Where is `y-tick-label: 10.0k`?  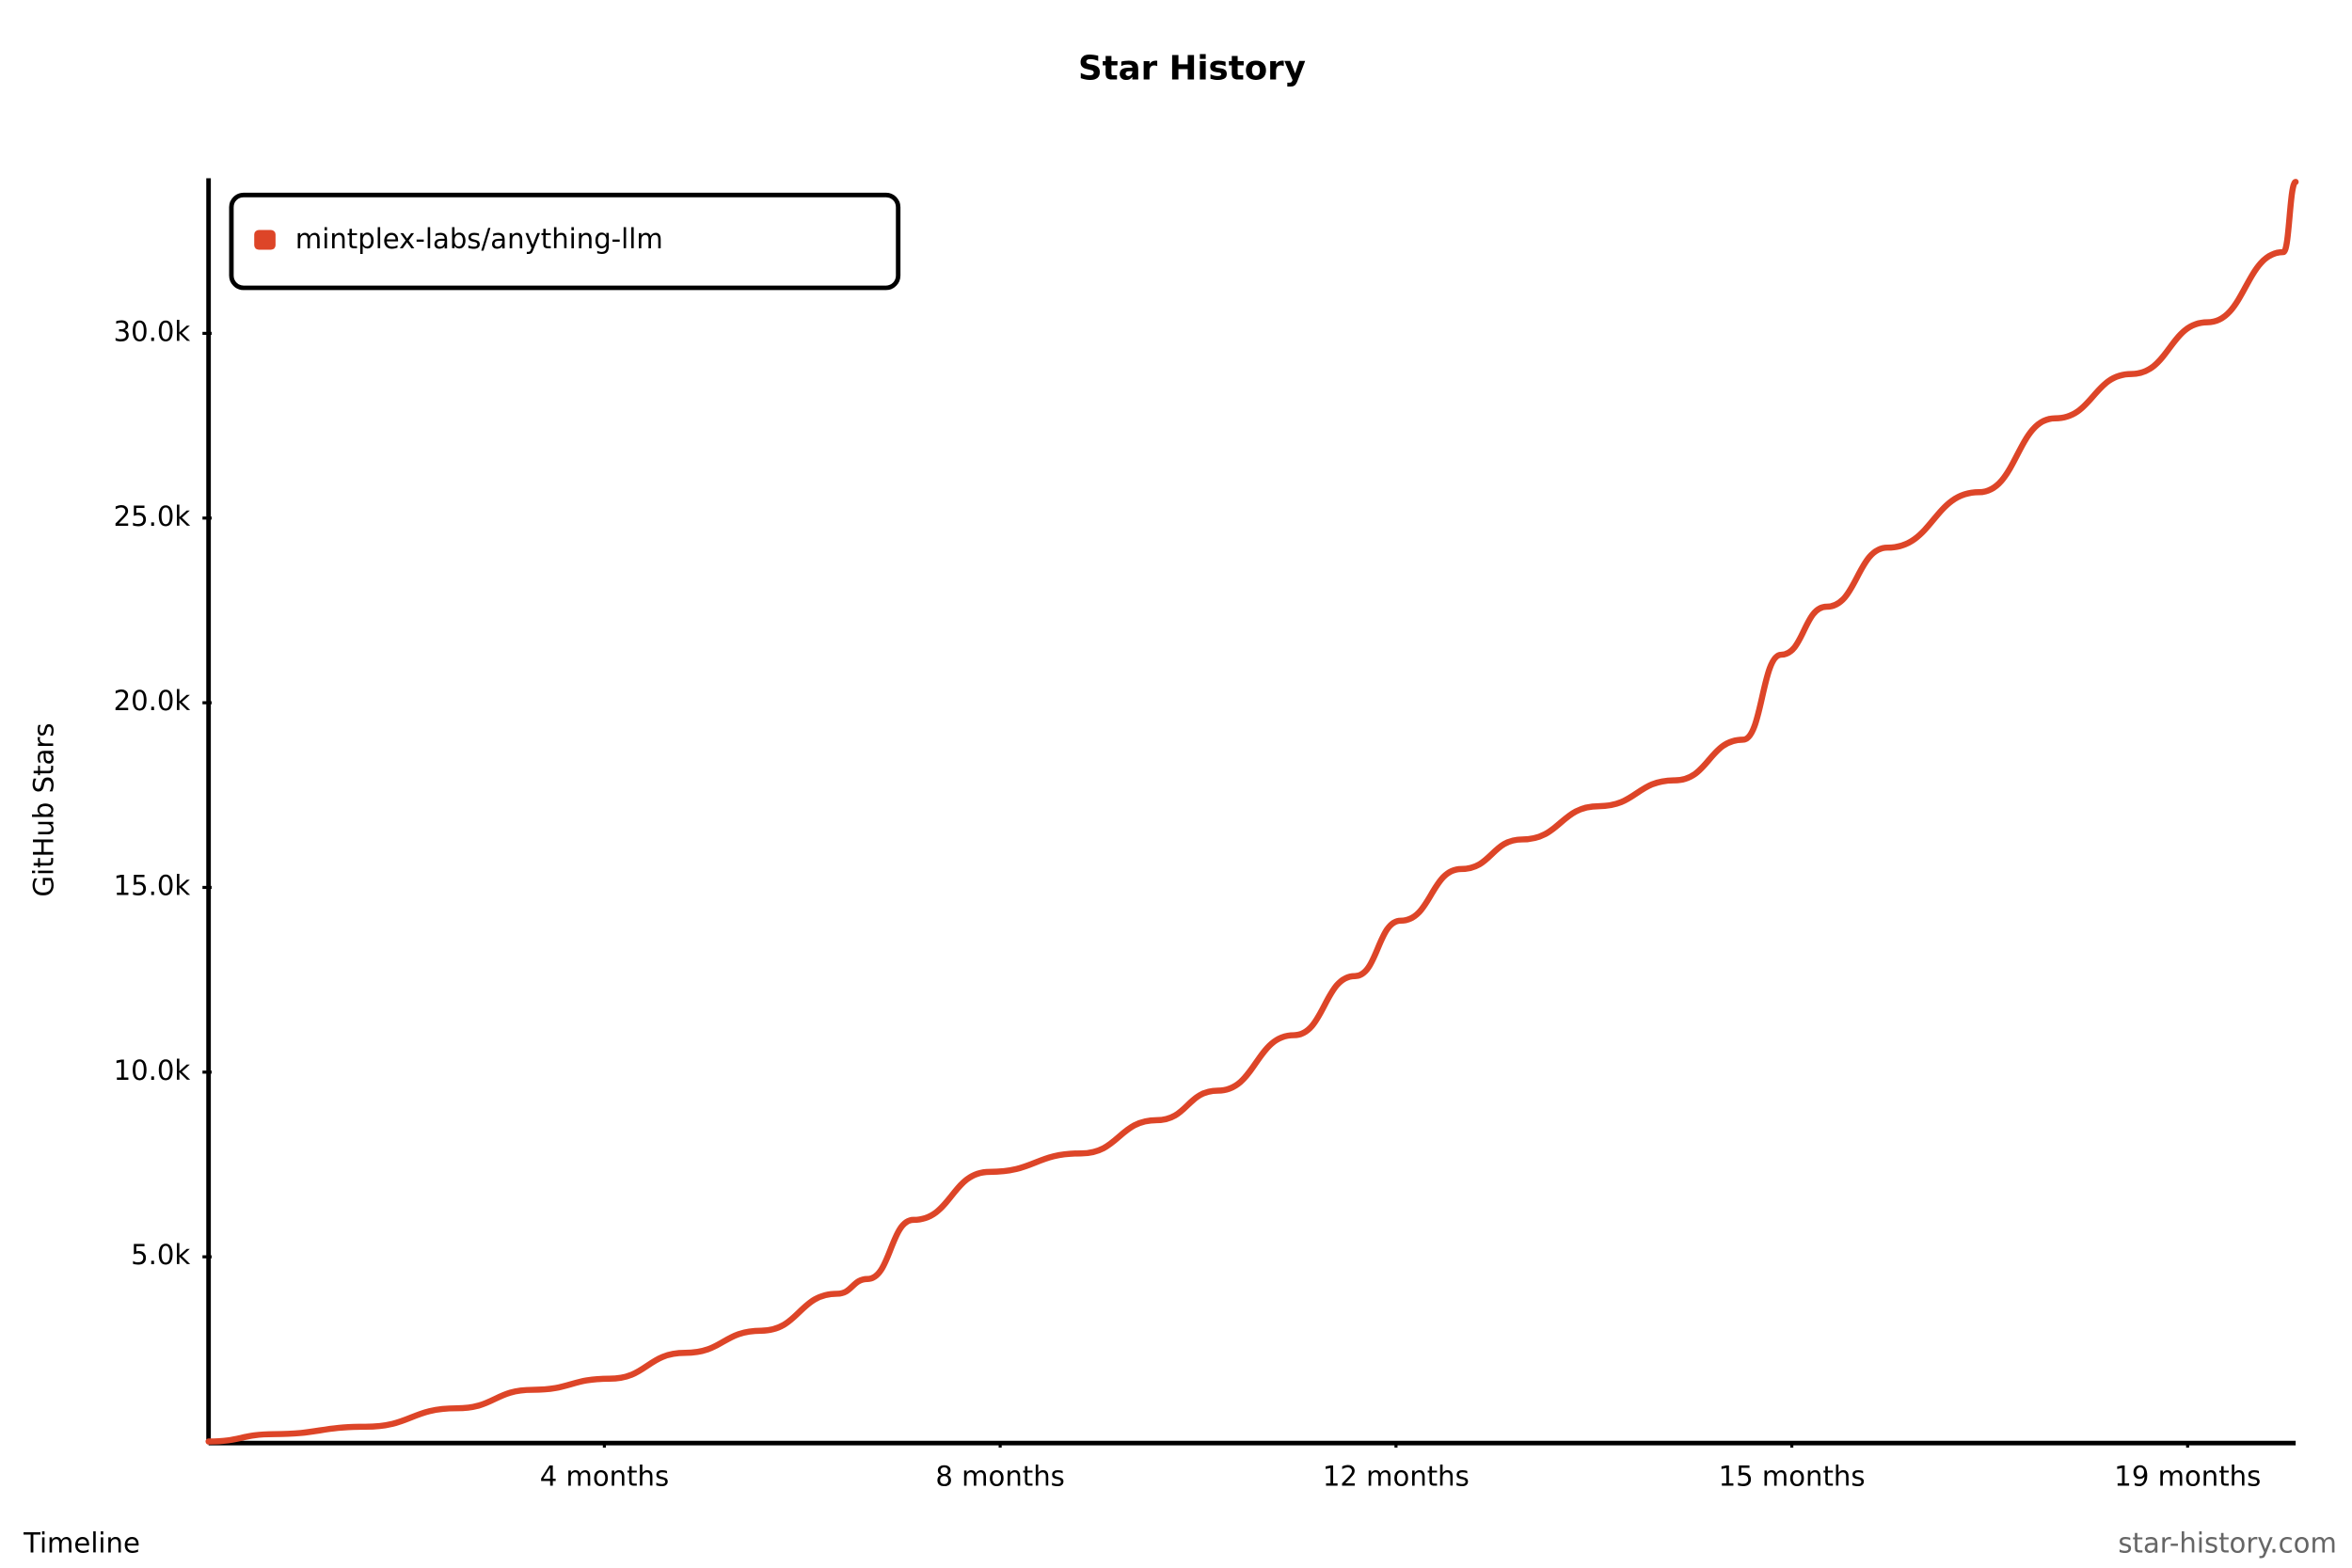 y-tick-label: 10.0k is located at coordinates (152, 1070).